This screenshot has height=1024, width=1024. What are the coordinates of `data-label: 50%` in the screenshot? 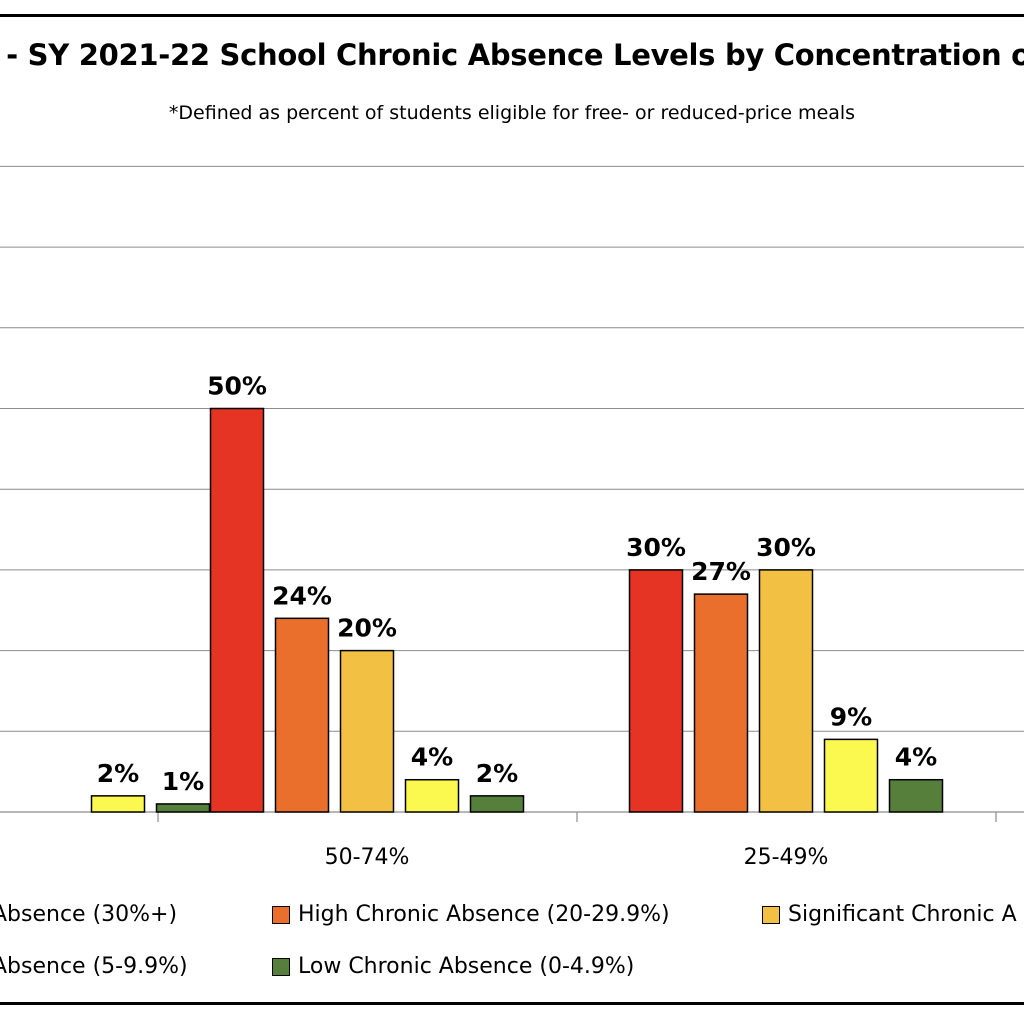 It's located at (237, 386).